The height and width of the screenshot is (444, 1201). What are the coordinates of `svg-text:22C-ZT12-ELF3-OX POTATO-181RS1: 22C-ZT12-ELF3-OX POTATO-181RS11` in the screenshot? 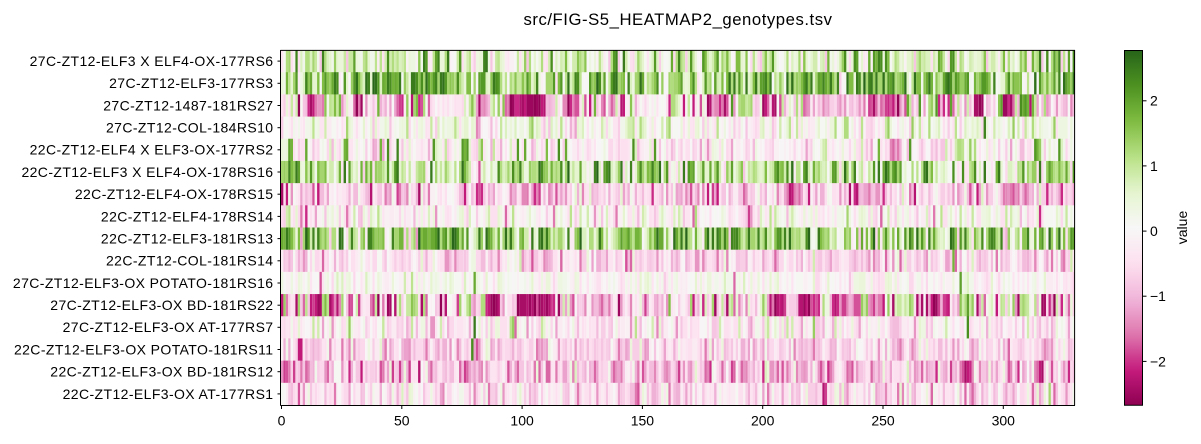 It's located at (144, 349).